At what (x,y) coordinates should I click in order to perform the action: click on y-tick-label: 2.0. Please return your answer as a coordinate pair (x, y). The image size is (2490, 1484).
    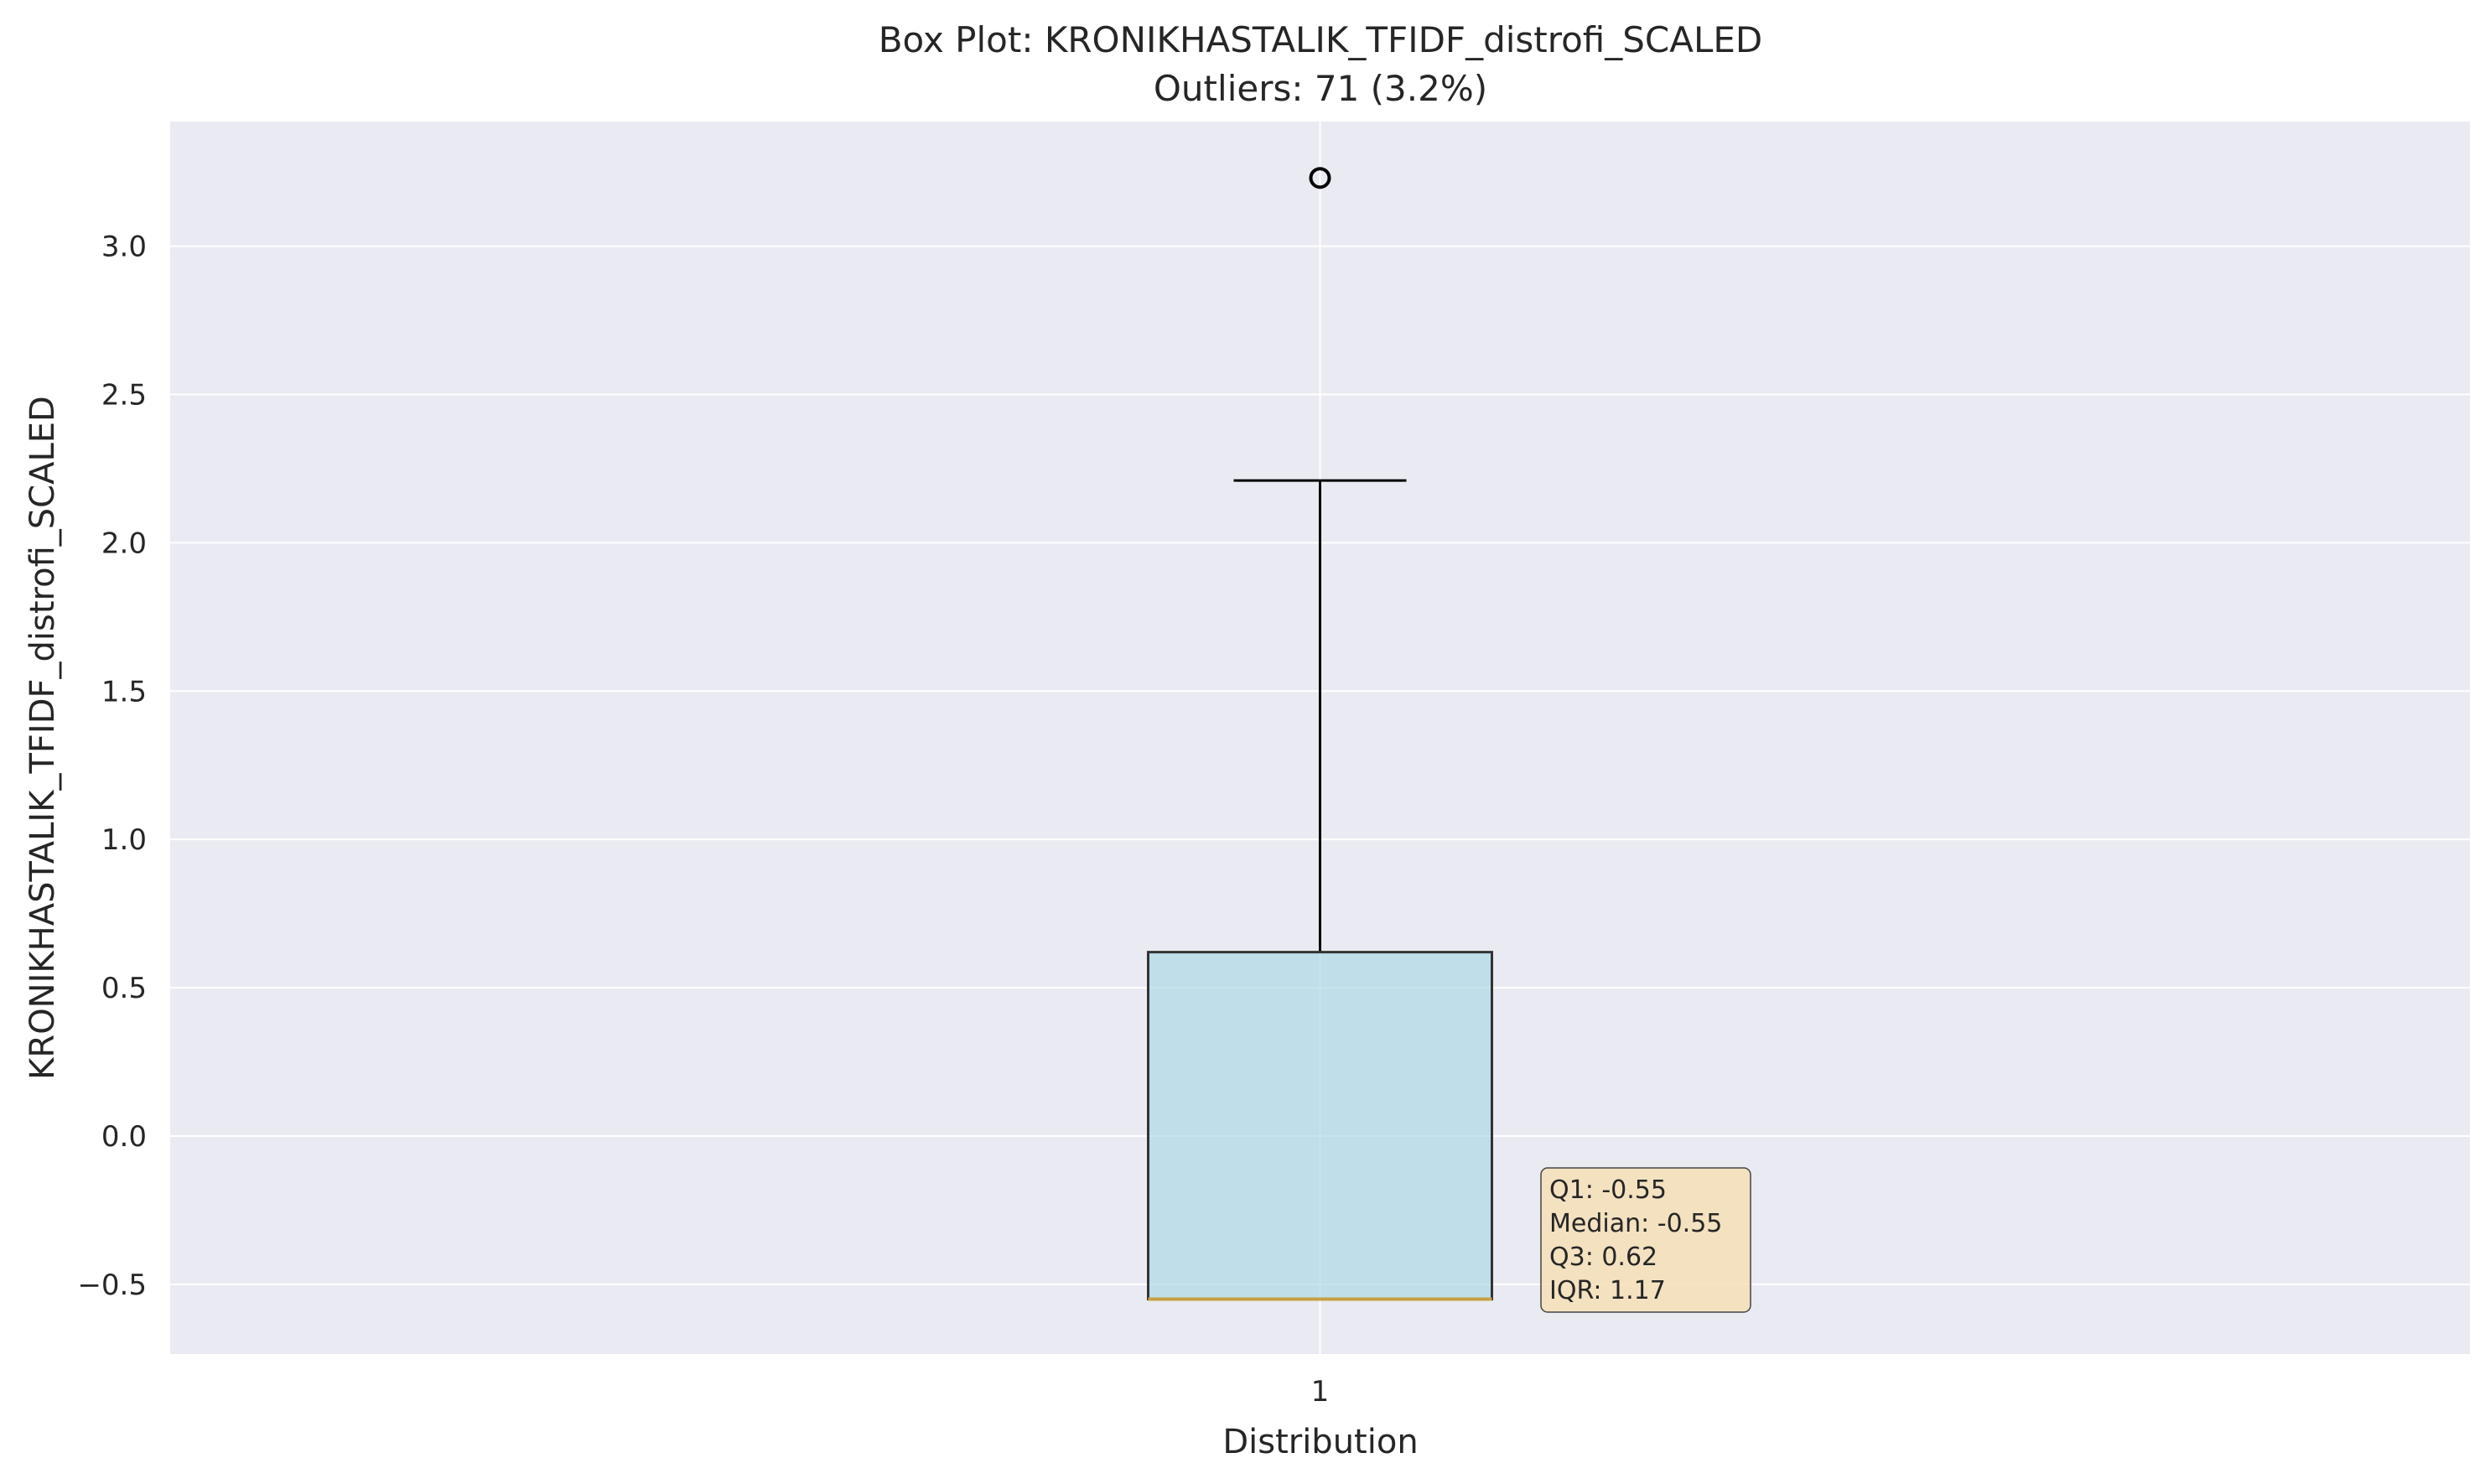
    Looking at the image, I should click on (124, 543).